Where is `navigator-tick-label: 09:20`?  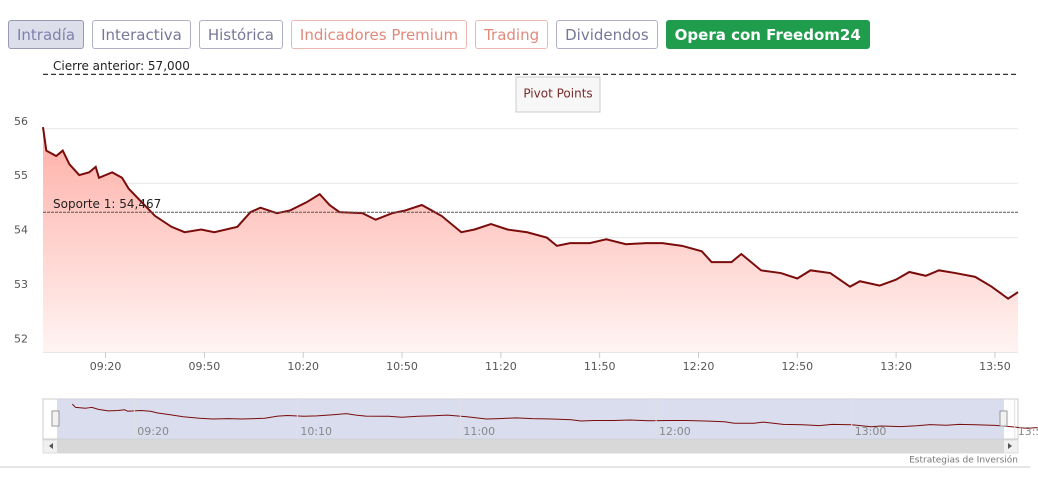
navigator-tick-label: 09:20 is located at coordinates (153, 431).